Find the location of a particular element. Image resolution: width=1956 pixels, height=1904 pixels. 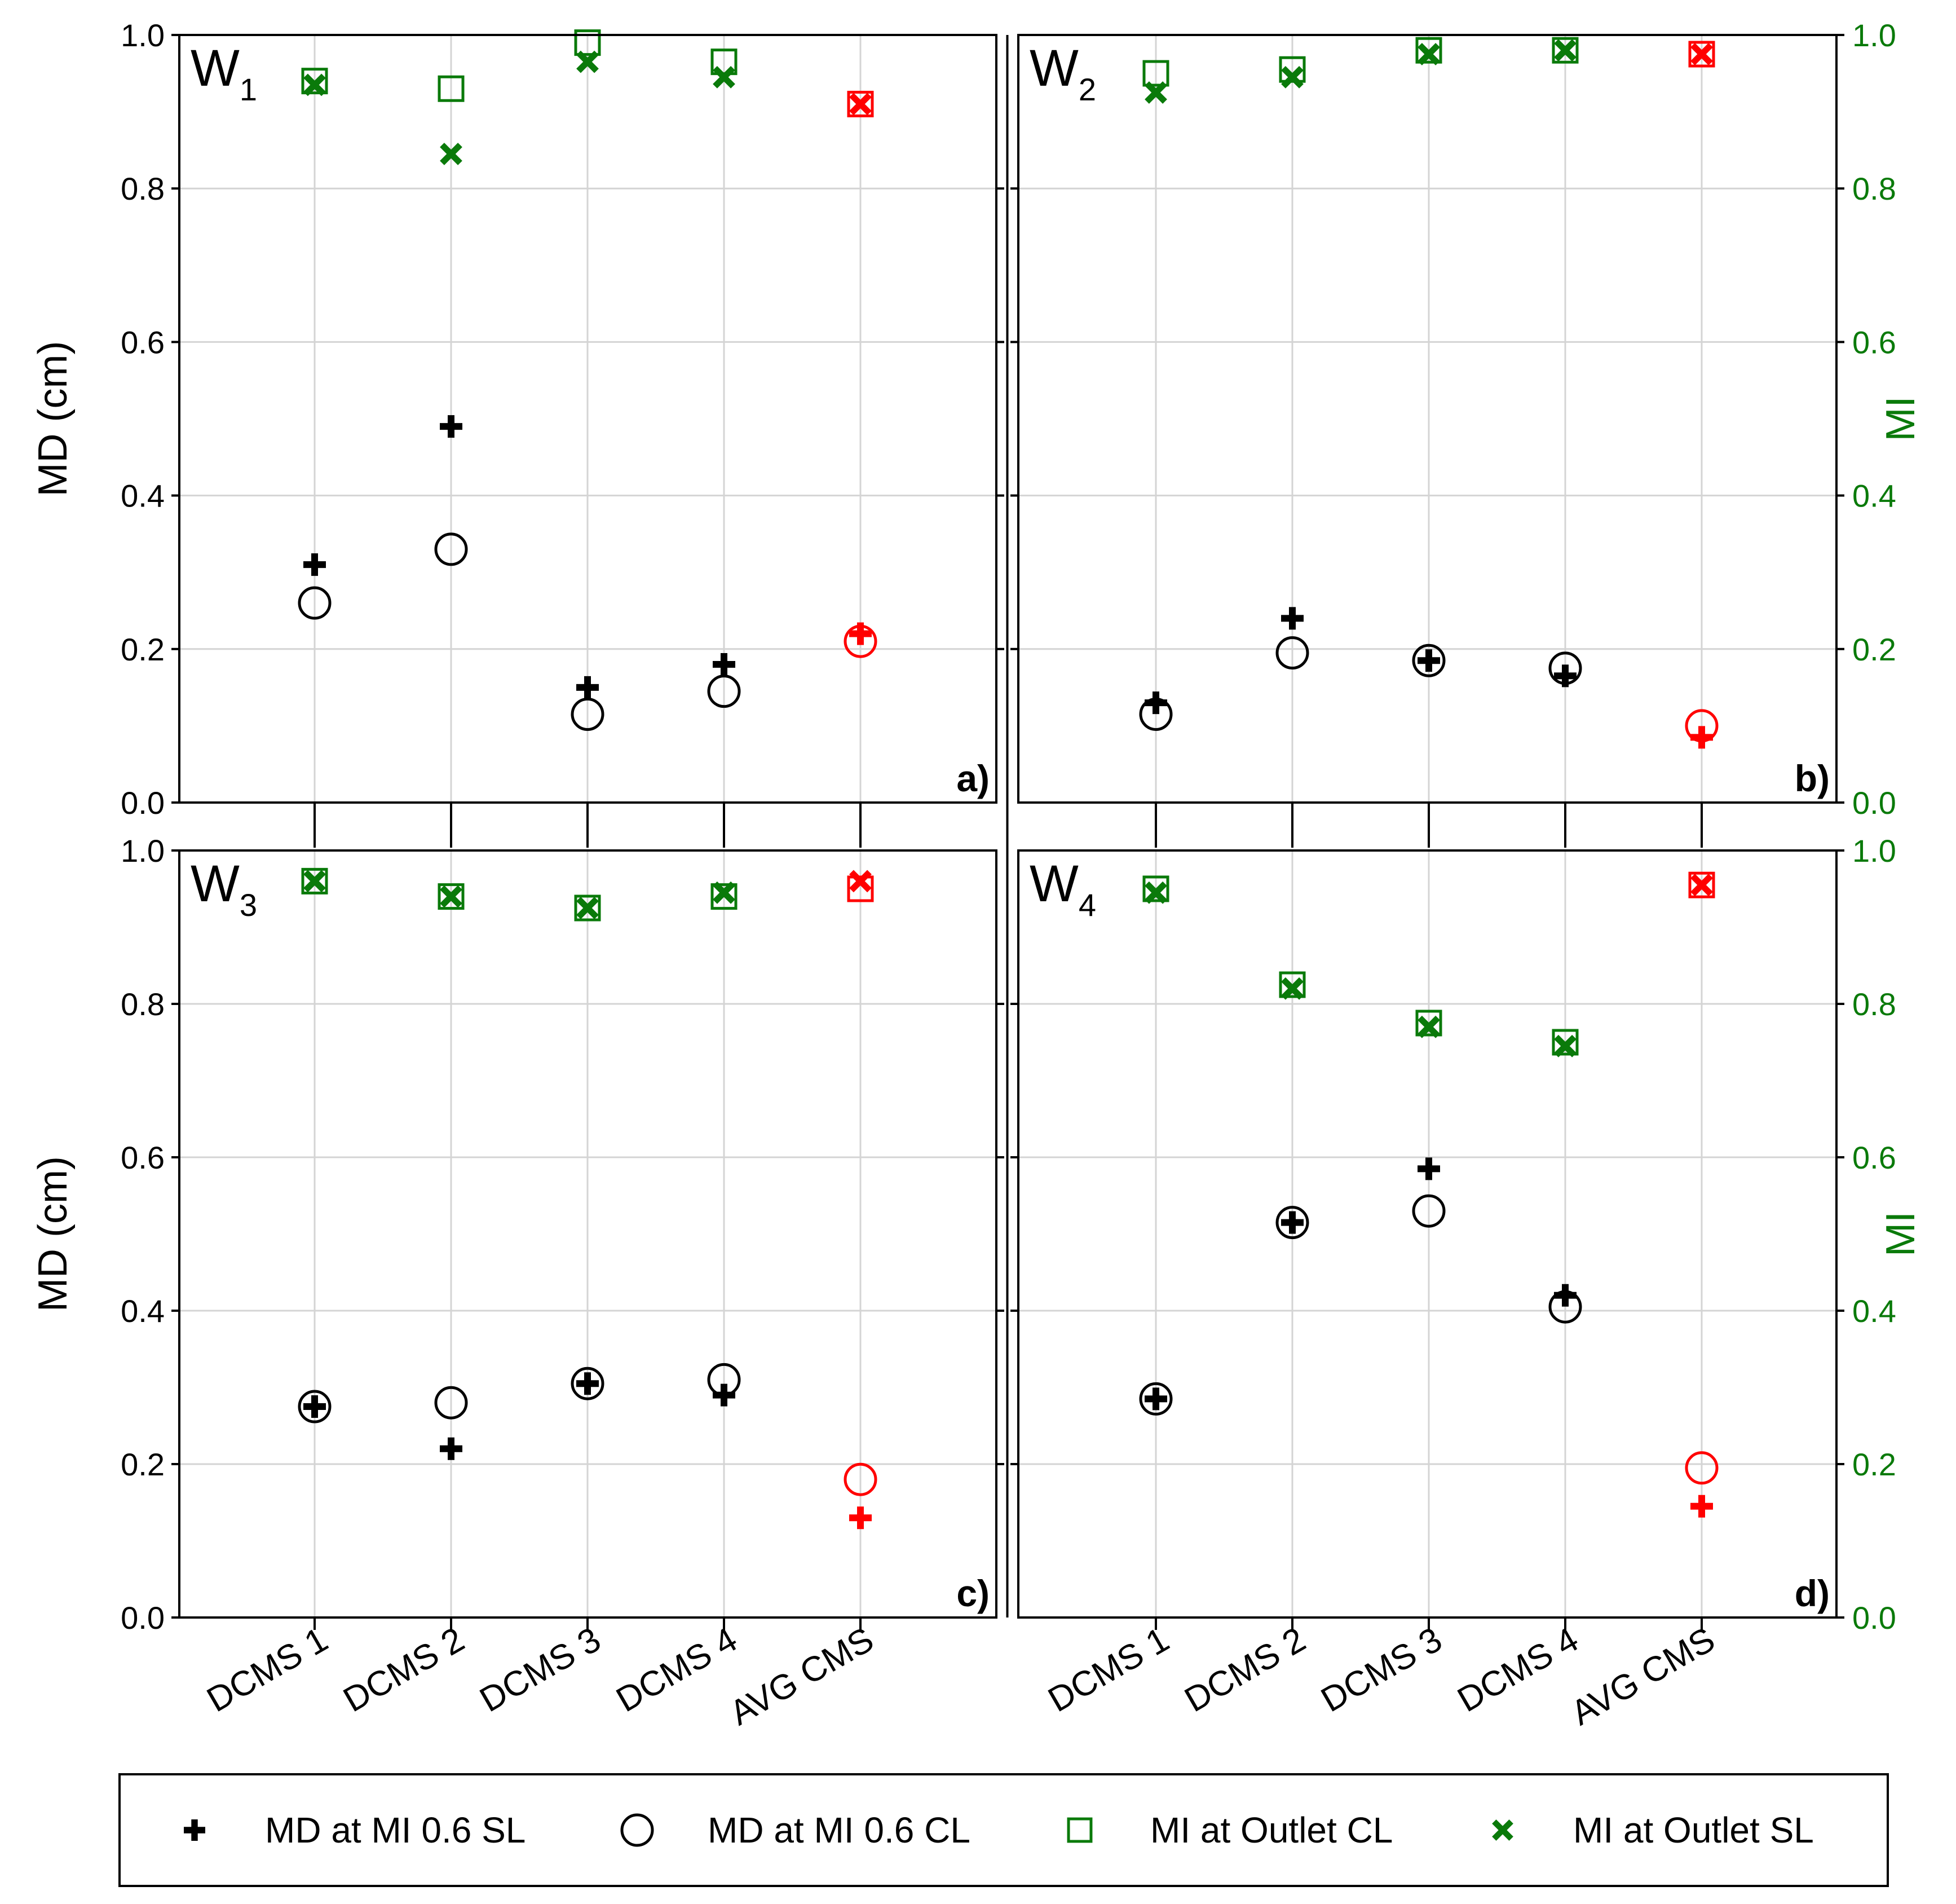

x-category-label: DCMS 4 is located at coordinates (677, 1670).